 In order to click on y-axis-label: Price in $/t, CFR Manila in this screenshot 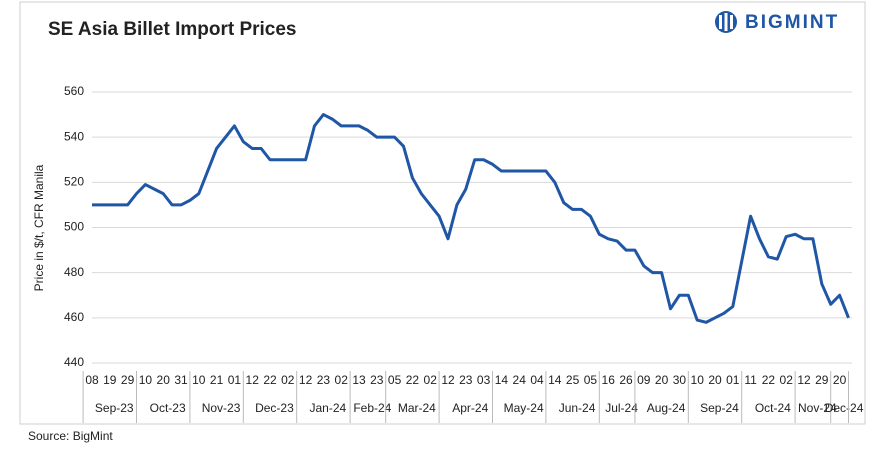, I will do `click(39, 227)`.